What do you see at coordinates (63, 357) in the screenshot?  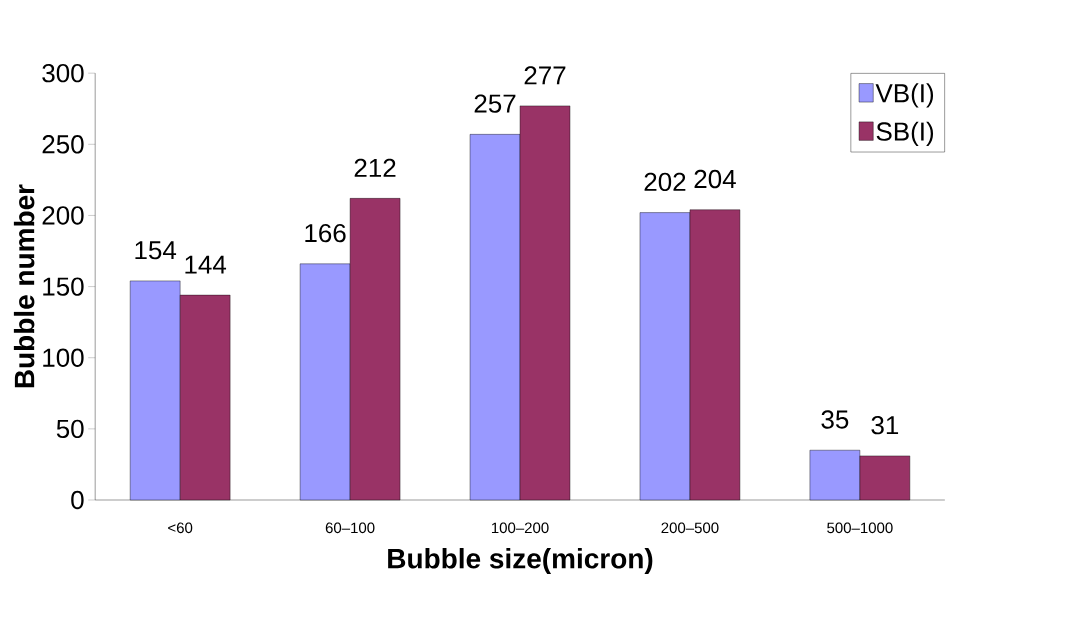 I see `y-tick-label: 100` at bounding box center [63, 357].